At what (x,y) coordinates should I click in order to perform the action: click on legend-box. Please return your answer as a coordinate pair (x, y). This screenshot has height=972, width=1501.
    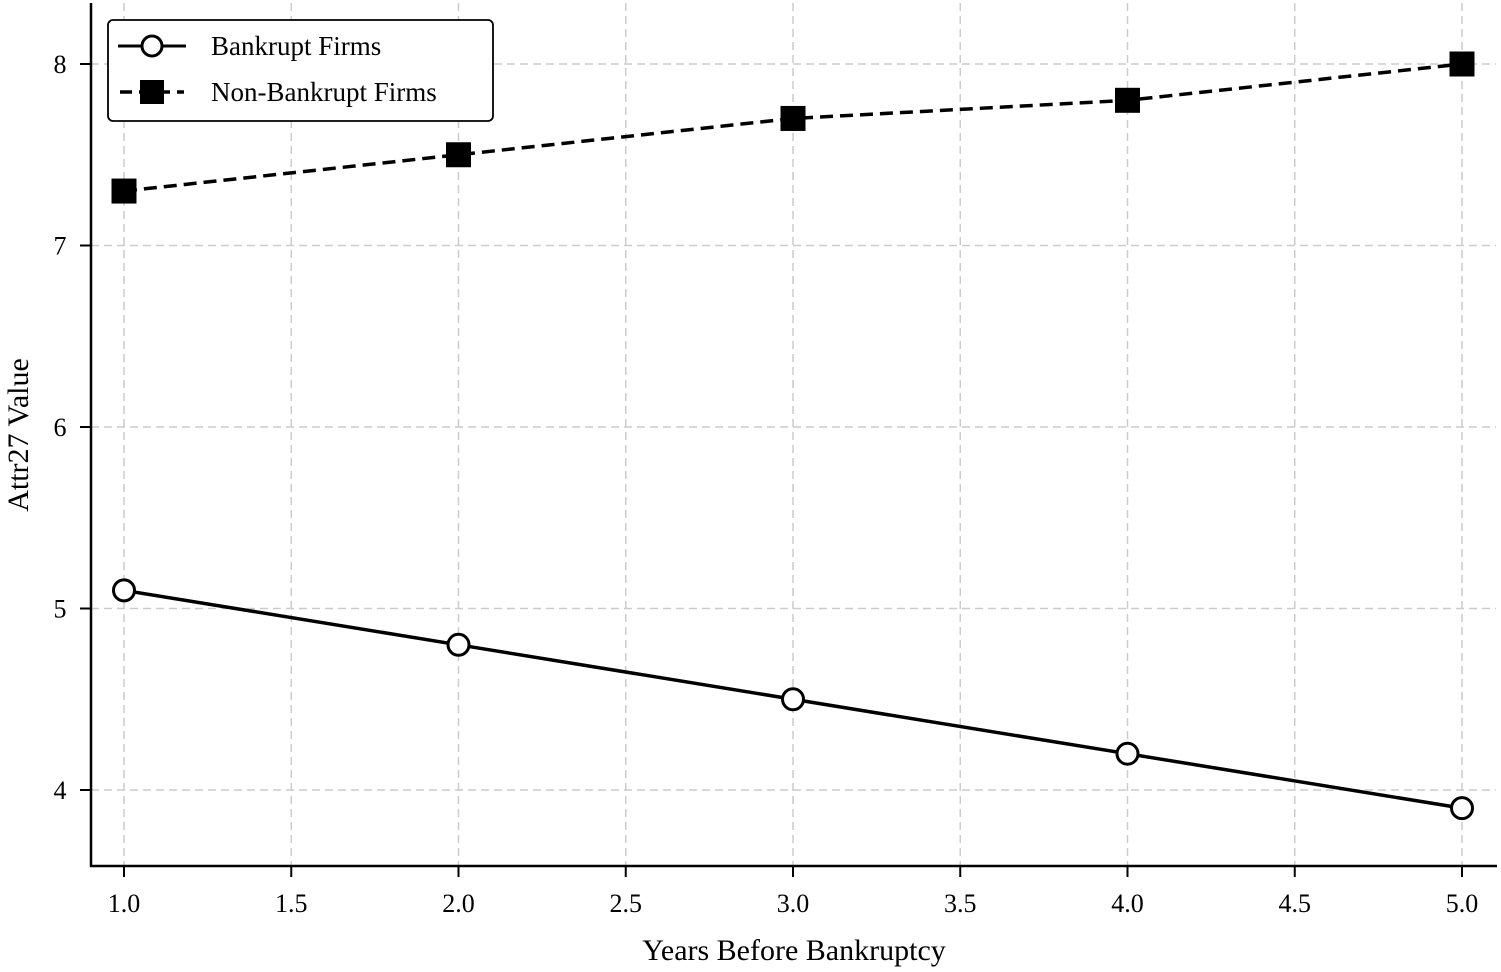
    Looking at the image, I should click on (300, 70).